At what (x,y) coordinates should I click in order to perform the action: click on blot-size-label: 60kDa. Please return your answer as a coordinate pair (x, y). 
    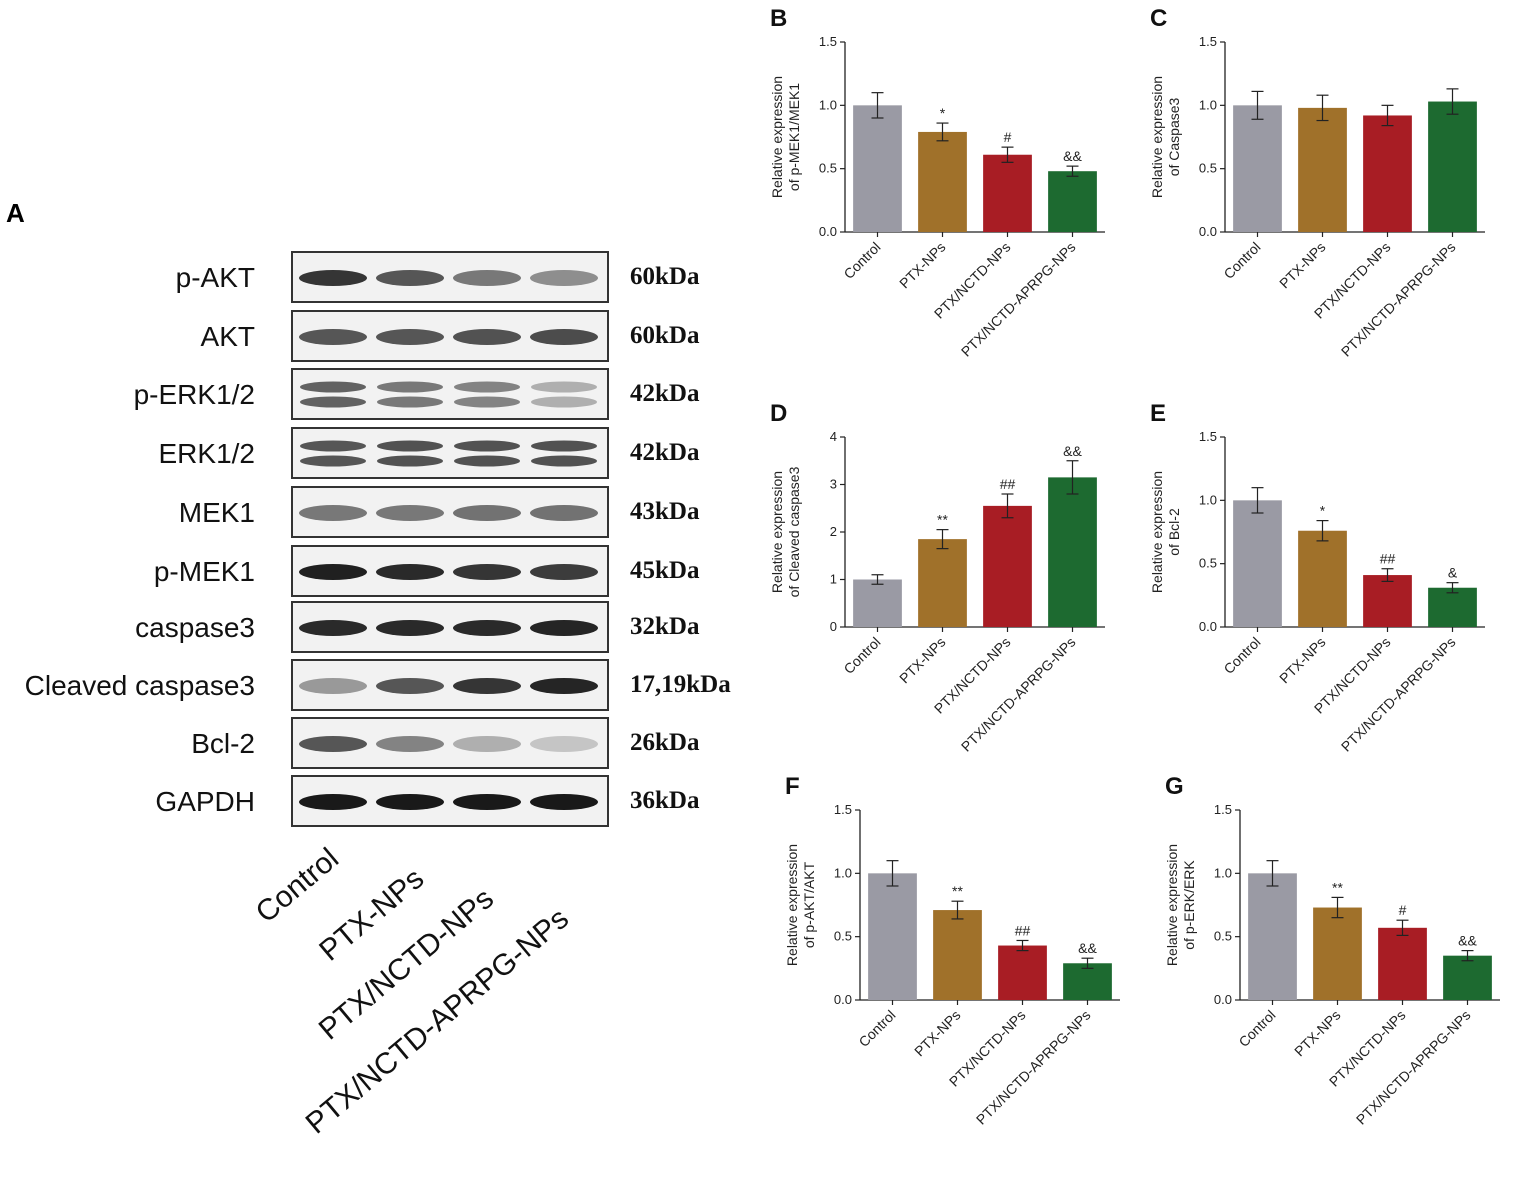
    Looking at the image, I should click on (665, 276).